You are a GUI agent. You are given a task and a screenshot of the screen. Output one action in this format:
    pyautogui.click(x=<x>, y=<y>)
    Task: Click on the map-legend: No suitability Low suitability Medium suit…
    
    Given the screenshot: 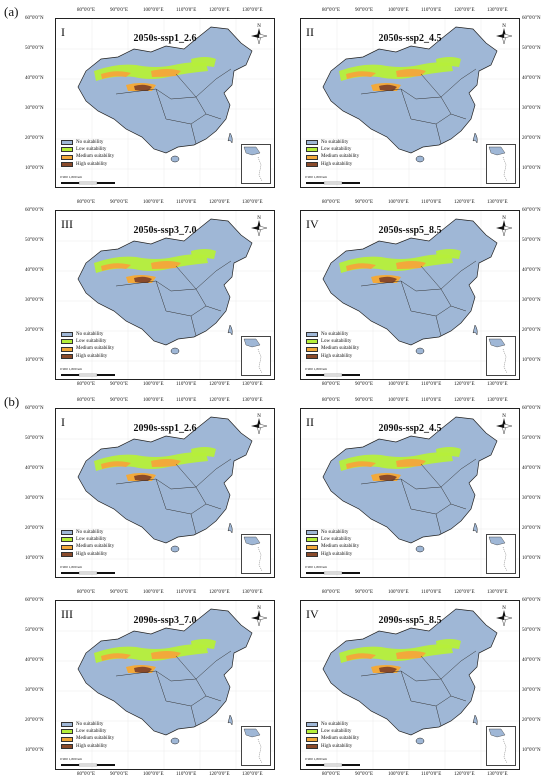 What is the action you would take?
    pyautogui.click(x=87, y=735)
    